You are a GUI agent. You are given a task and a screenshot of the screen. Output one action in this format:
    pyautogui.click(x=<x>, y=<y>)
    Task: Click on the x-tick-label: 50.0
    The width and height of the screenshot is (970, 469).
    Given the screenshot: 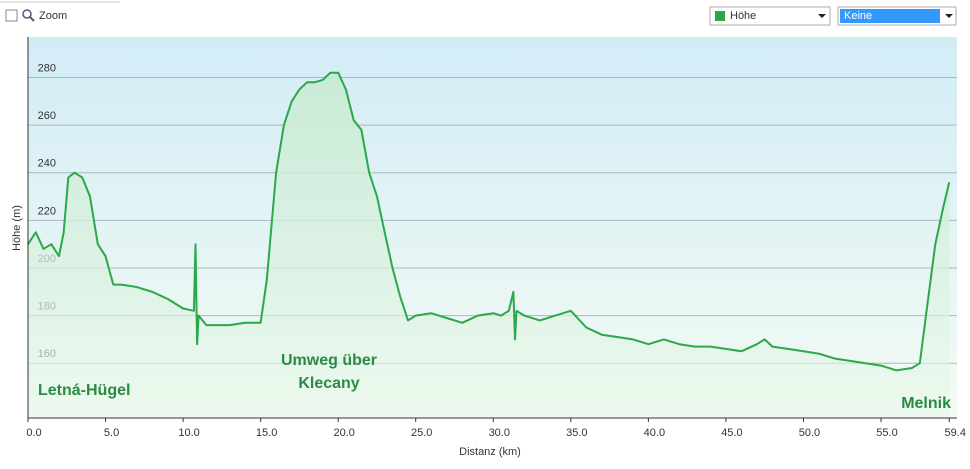 What is the action you would take?
    pyautogui.click(x=809, y=433)
    